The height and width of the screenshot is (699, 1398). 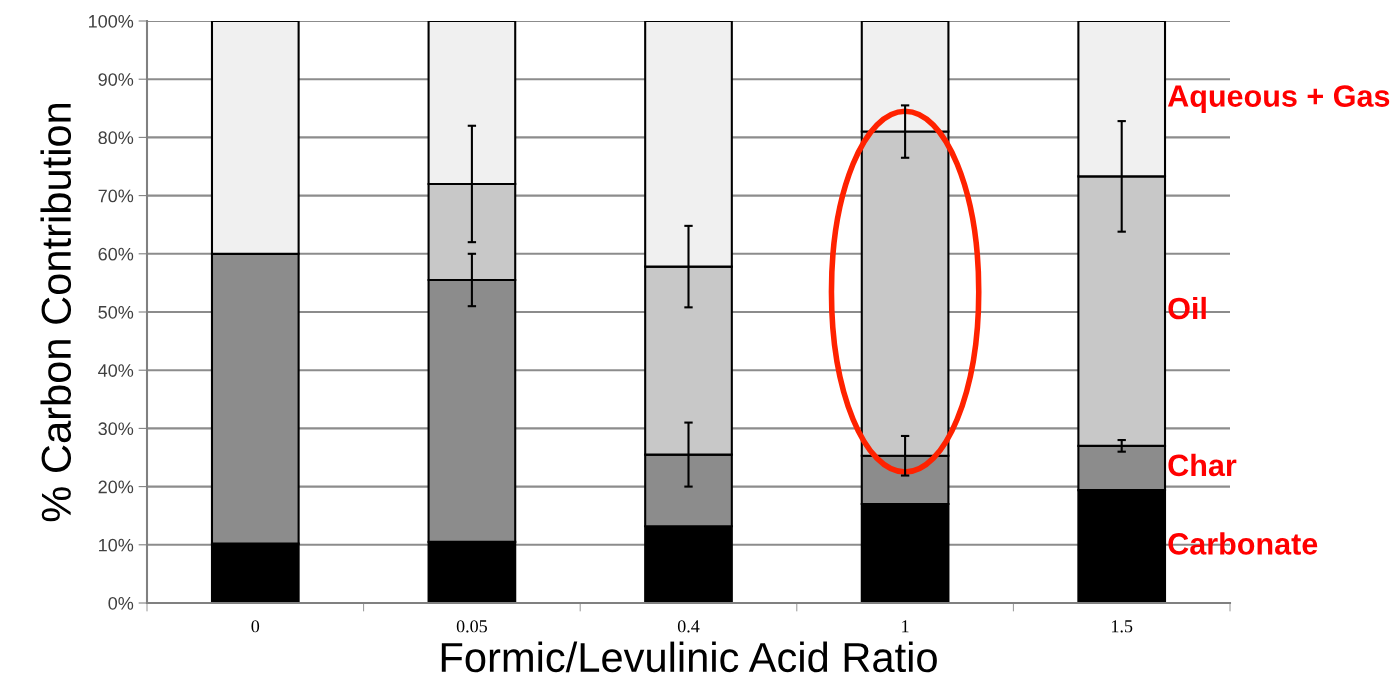 I want to click on y-axis-title: % Carbon Contribution, so click(x=56, y=312).